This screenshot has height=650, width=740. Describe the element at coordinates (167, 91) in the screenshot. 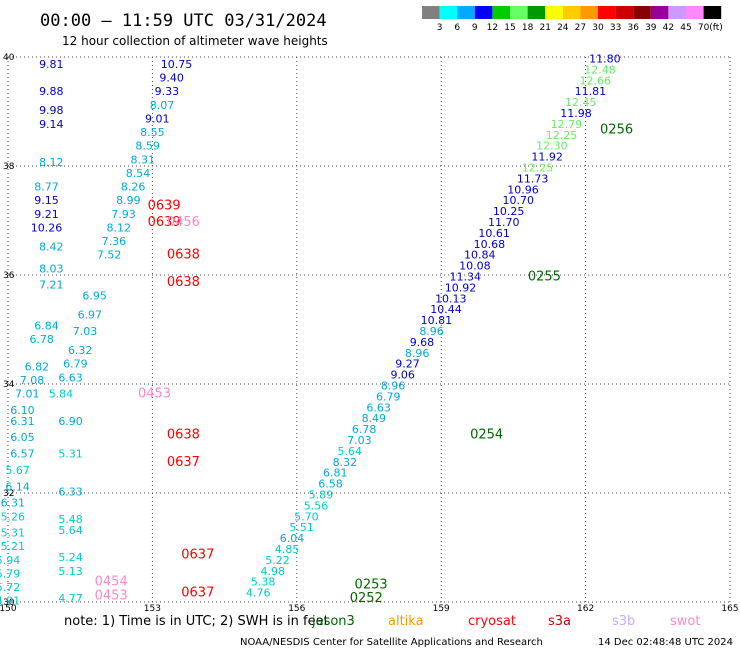

I see `wave-height-label: 9.33` at that location.